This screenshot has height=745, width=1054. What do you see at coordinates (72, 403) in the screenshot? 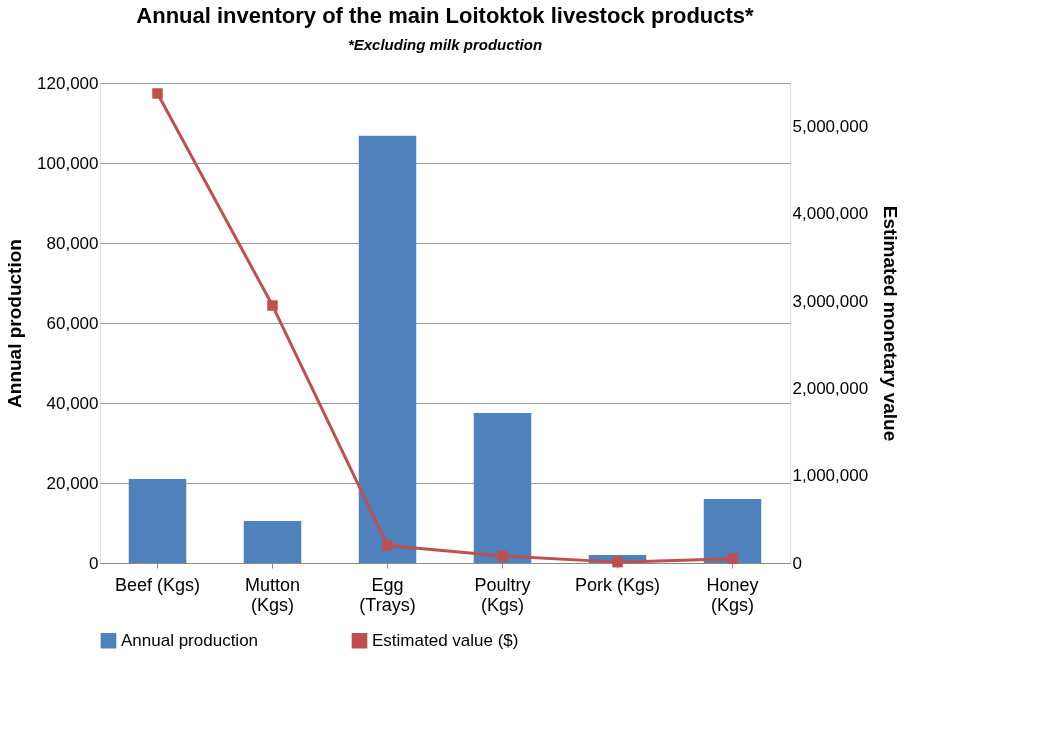
I see `y-tick-label: 40,000` at bounding box center [72, 403].